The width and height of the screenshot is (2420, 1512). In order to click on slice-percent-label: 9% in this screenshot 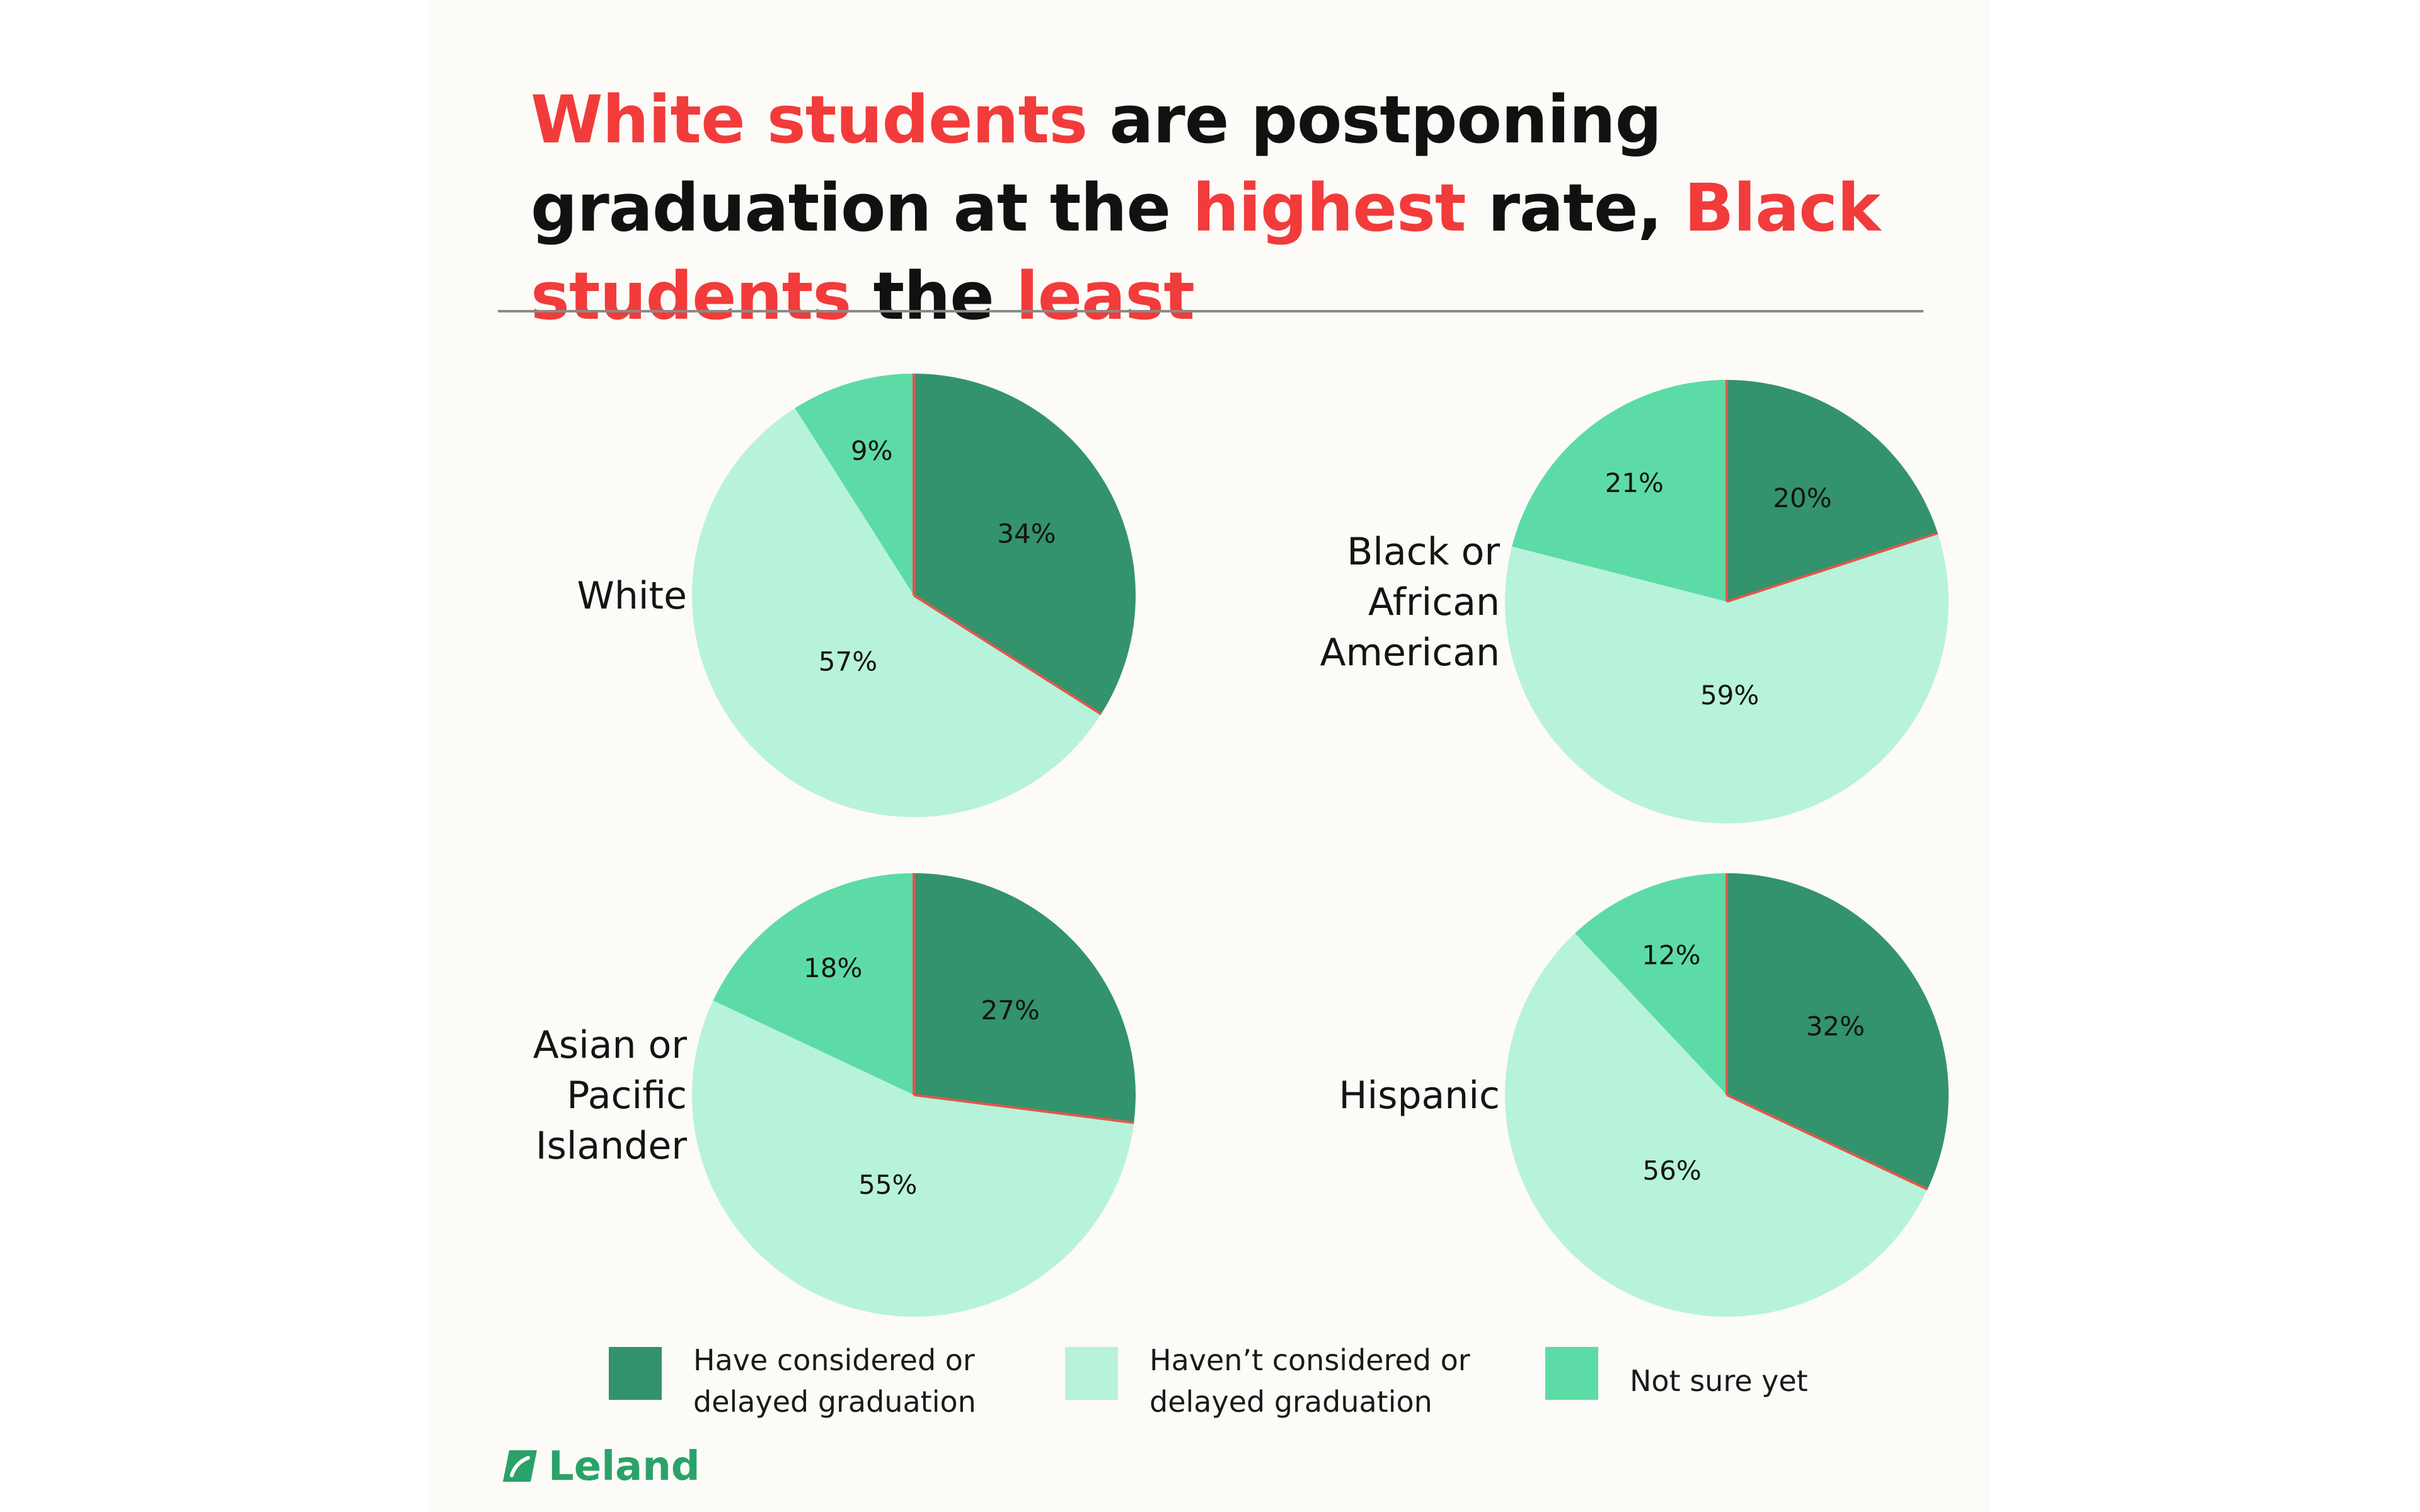, I will do `click(872, 450)`.